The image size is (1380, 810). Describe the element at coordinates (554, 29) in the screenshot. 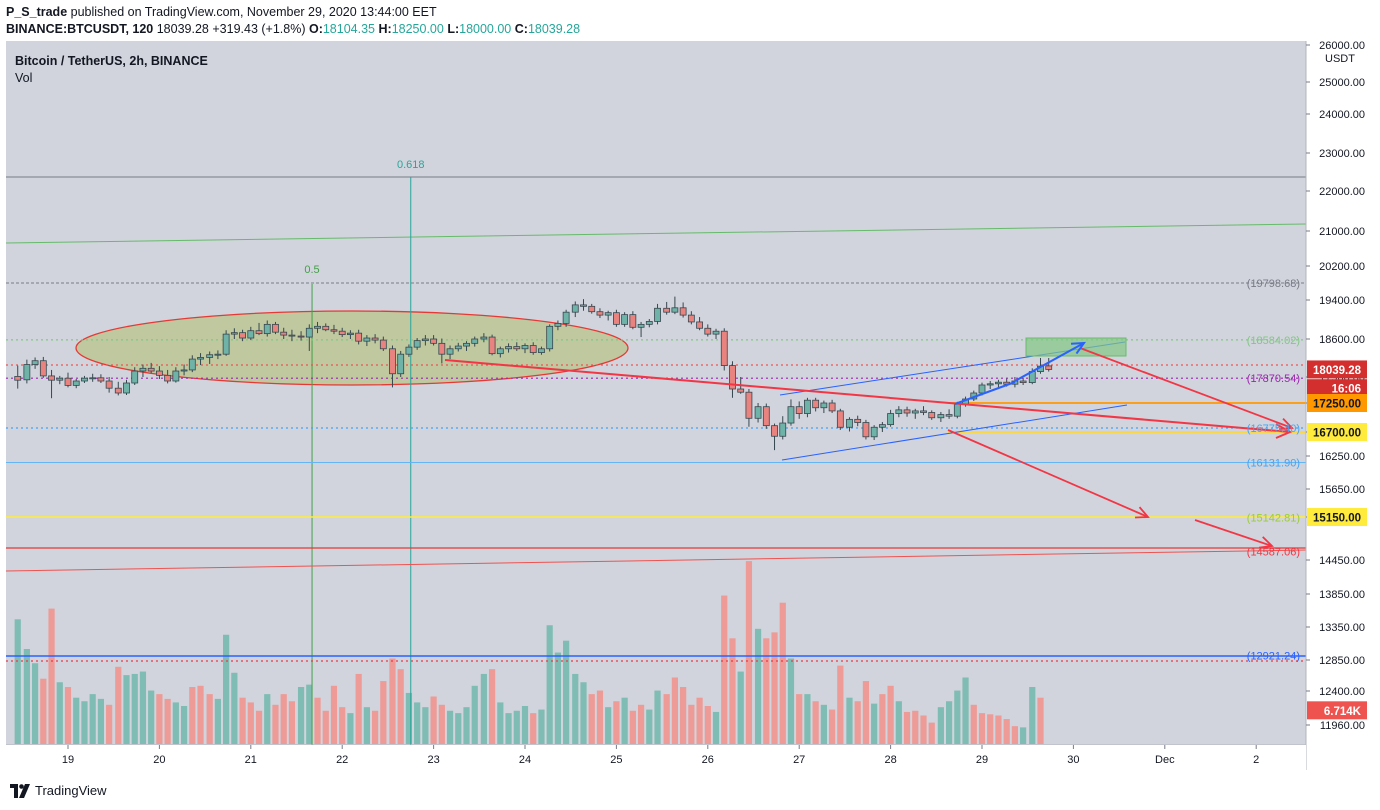

I see `close-value: 18039.28` at that location.